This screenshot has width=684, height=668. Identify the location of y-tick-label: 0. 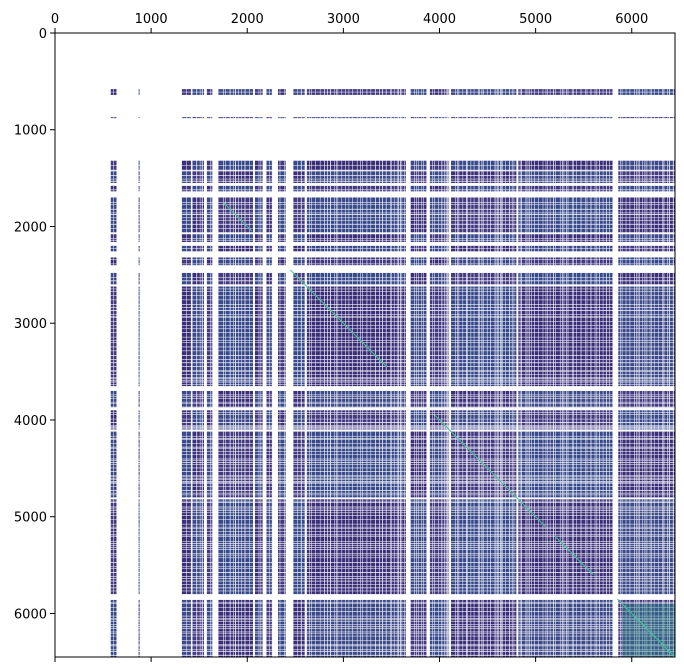
(43, 34).